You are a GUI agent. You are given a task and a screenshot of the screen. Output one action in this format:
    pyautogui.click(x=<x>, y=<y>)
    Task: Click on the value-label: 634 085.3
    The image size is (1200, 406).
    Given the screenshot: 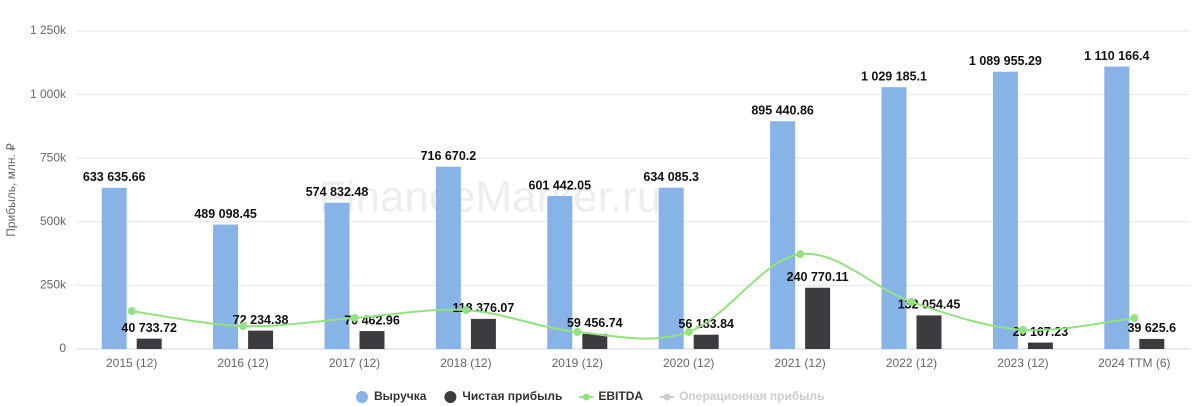 What is the action you would take?
    pyautogui.click(x=671, y=177)
    